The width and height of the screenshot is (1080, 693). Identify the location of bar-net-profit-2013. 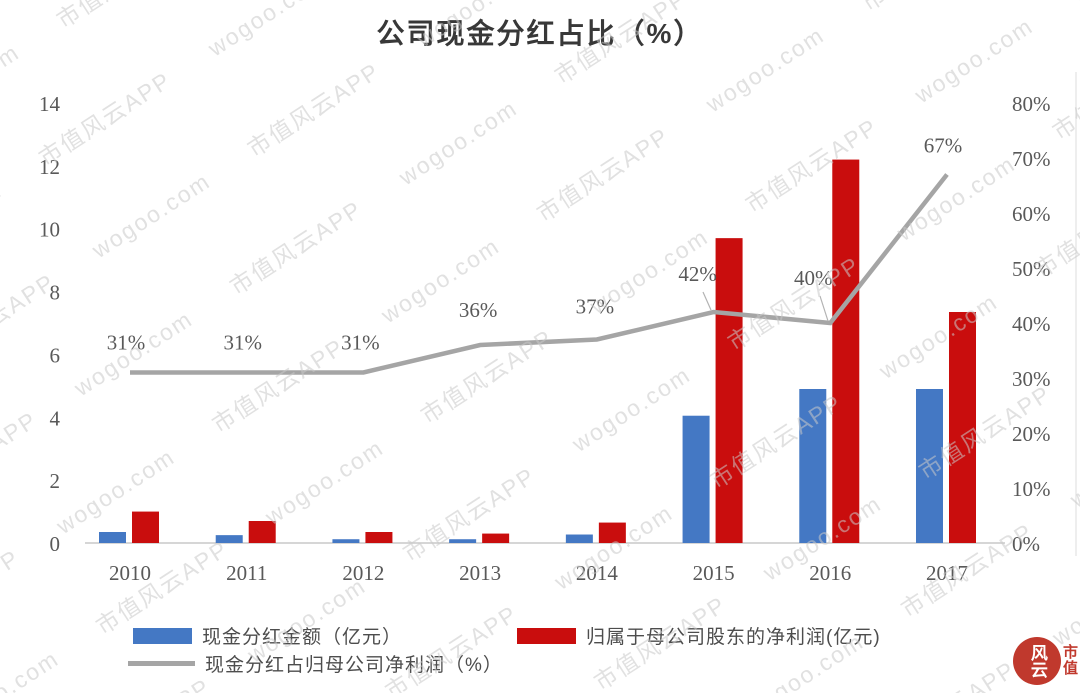
(496, 538).